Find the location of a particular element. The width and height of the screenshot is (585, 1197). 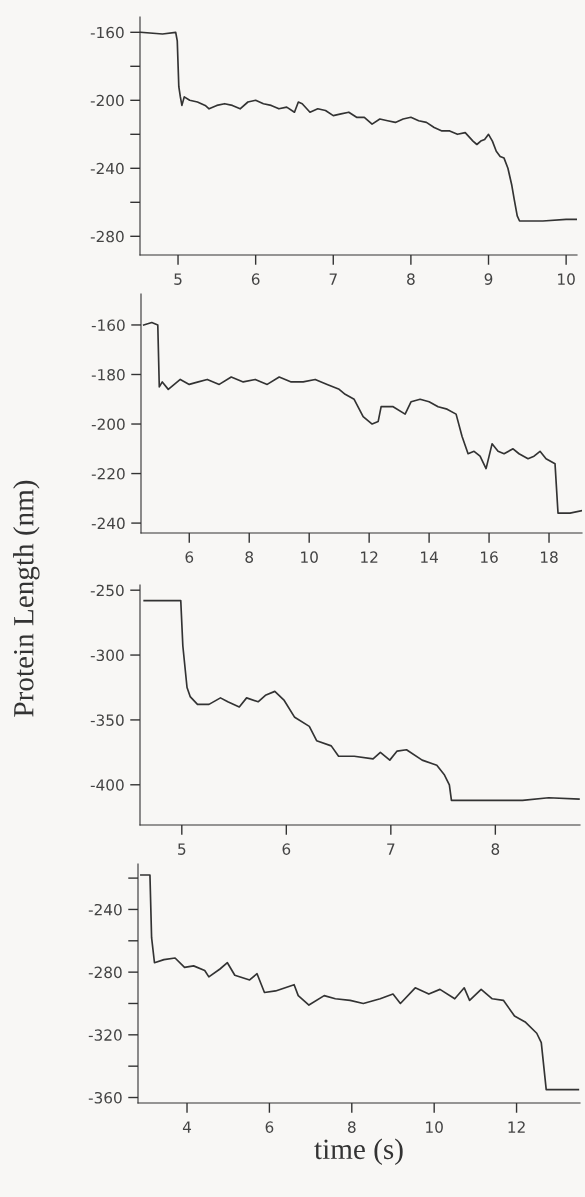

y-tick-label: -300 is located at coordinates (107, 655).